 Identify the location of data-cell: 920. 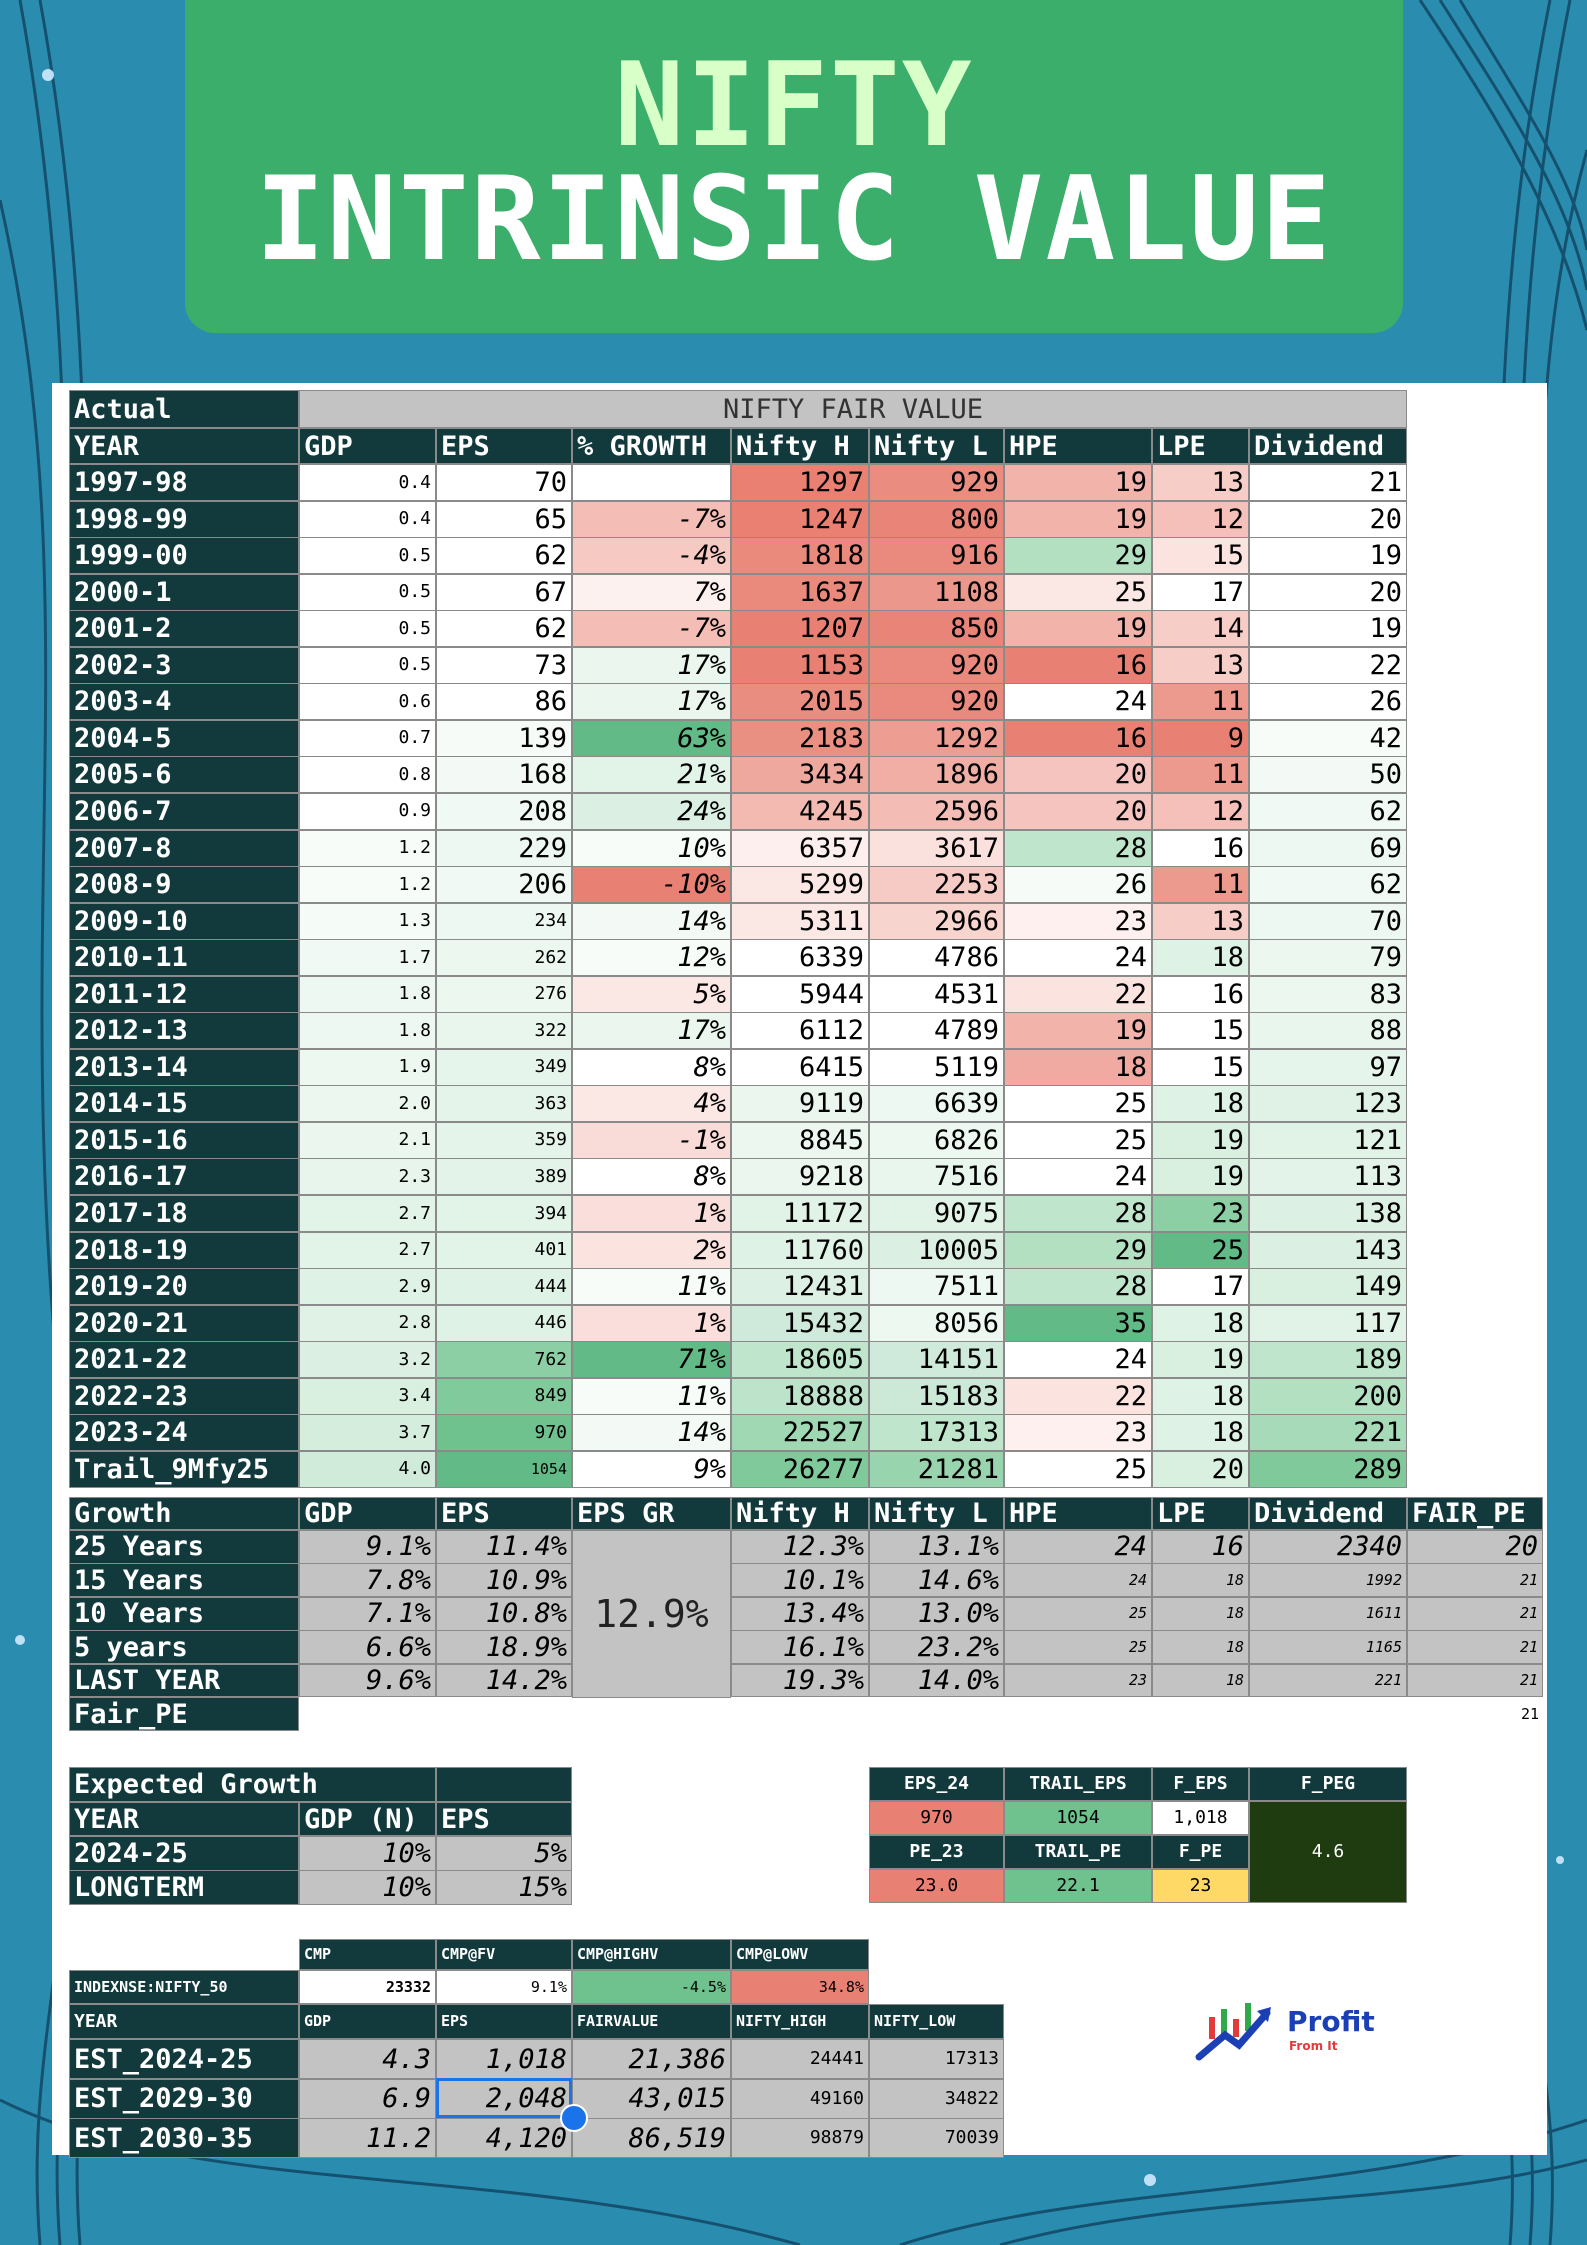
(936, 702).